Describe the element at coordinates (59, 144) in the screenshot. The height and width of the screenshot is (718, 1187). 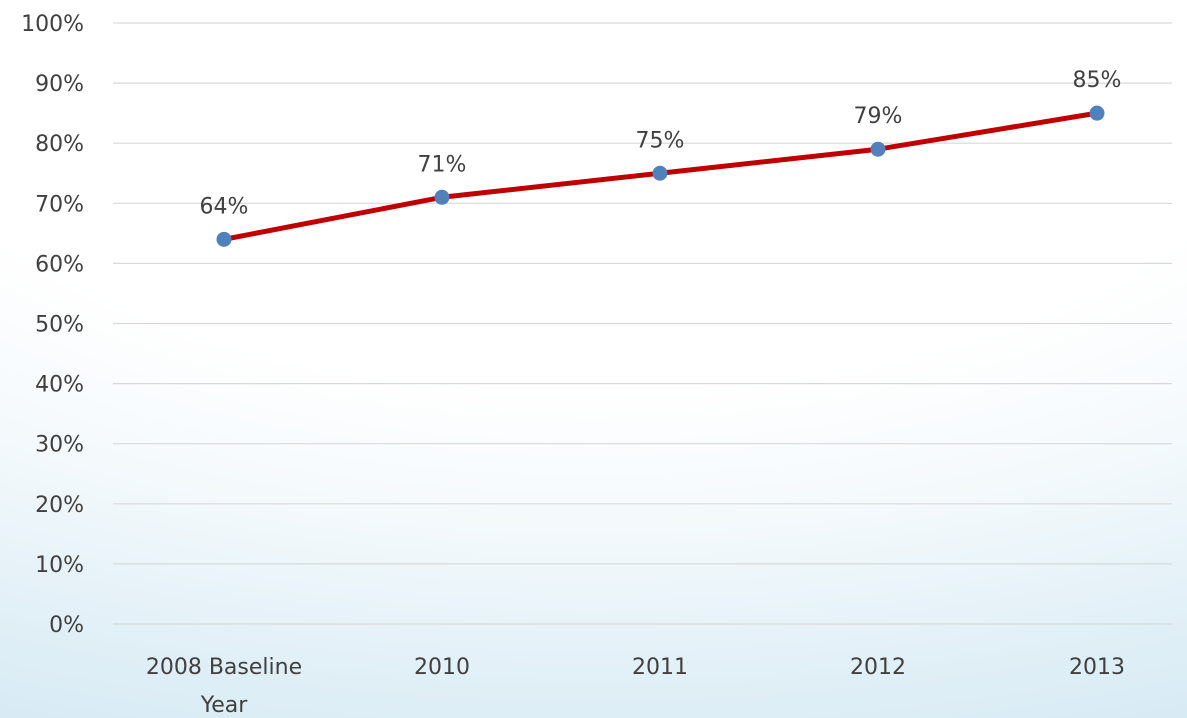
I see `y-tick-label: 80%` at that location.